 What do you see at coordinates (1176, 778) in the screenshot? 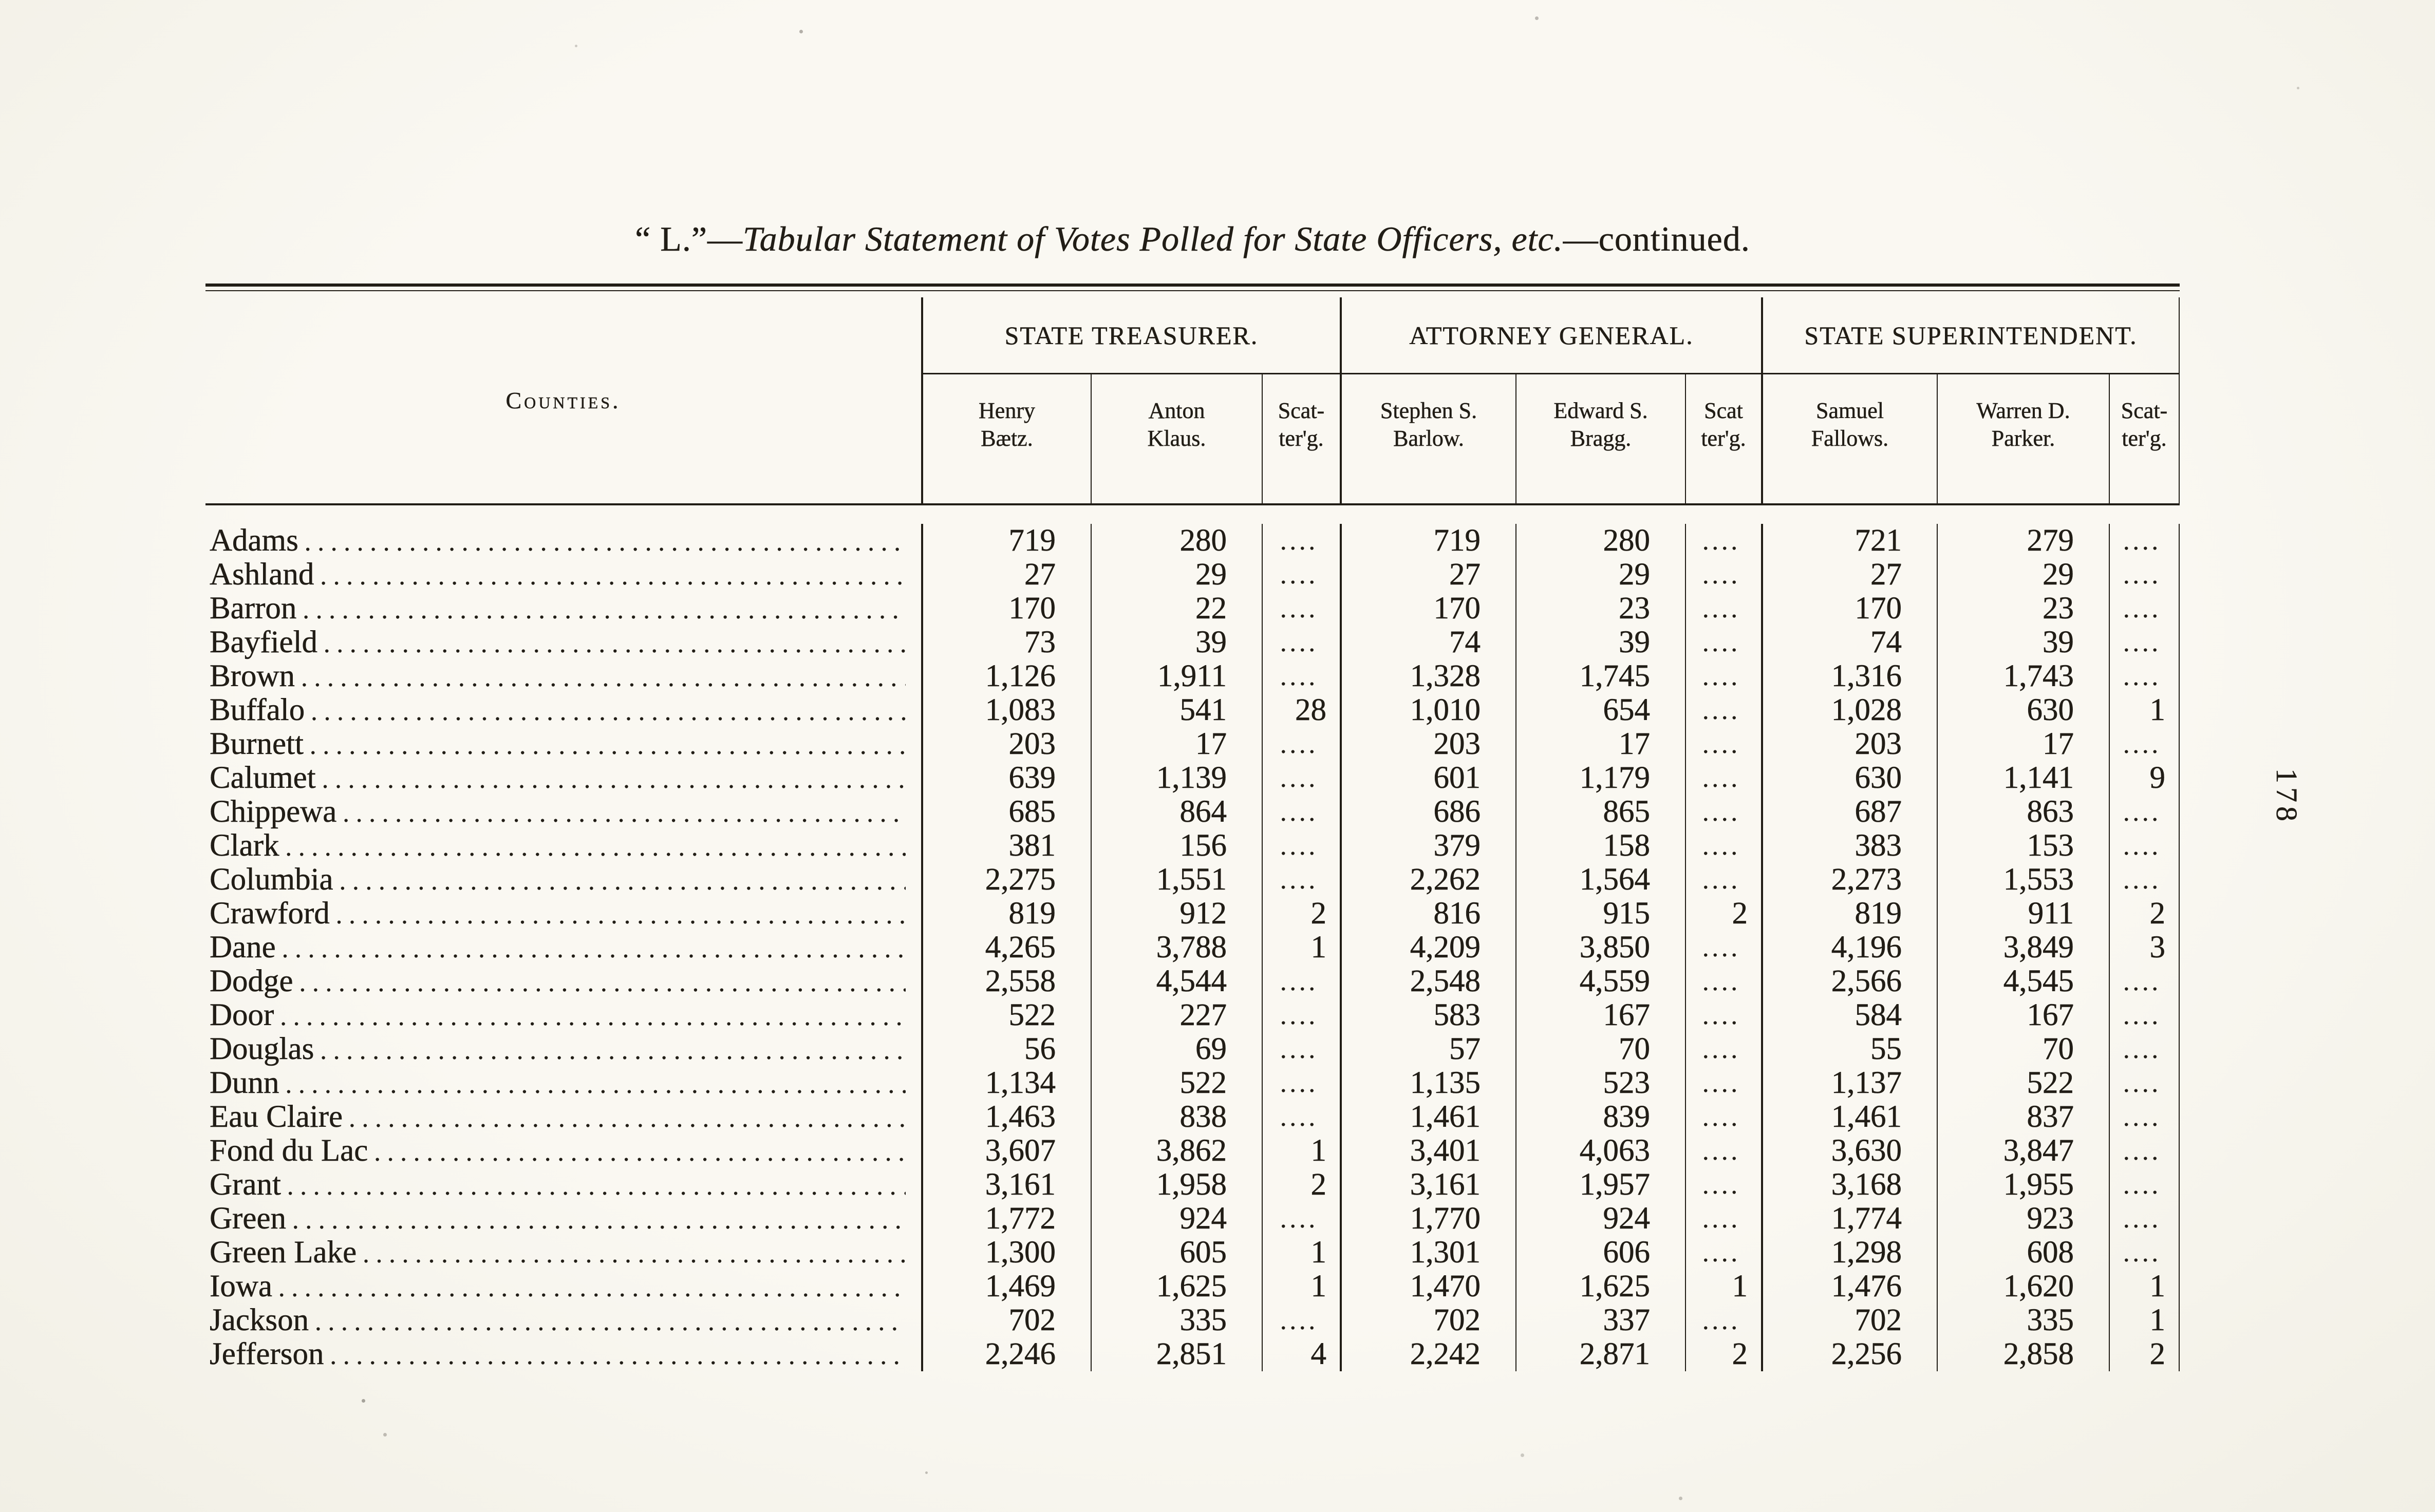
I see `value-cell: 1,139` at bounding box center [1176, 778].